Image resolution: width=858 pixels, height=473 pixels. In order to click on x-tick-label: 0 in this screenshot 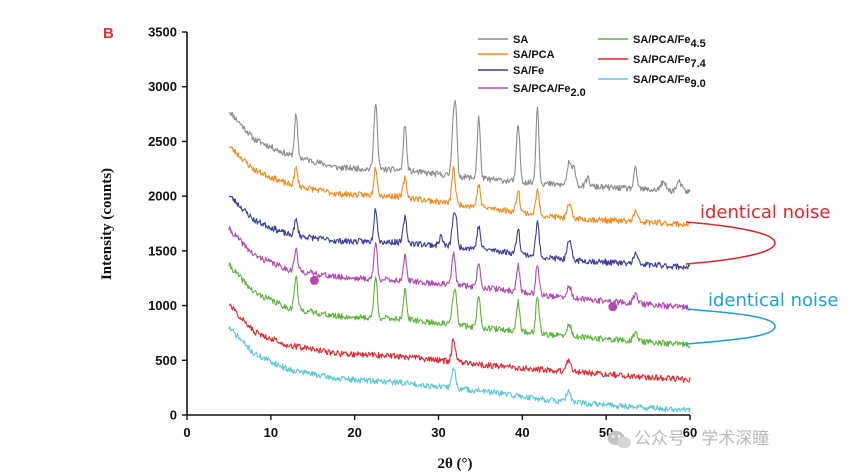, I will do `click(186, 432)`.